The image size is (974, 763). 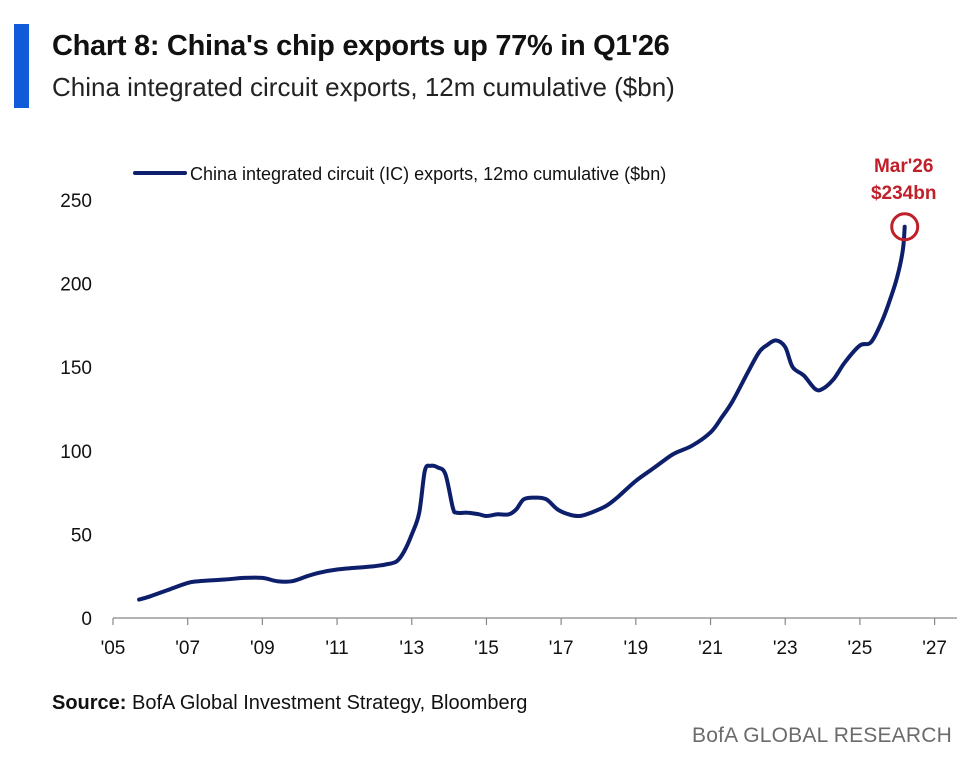 What do you see at coordinates (76, 410) in the screenshot?
I see `y-axis: 0 50 100 150 200 250` at bounding box center [76, 410].